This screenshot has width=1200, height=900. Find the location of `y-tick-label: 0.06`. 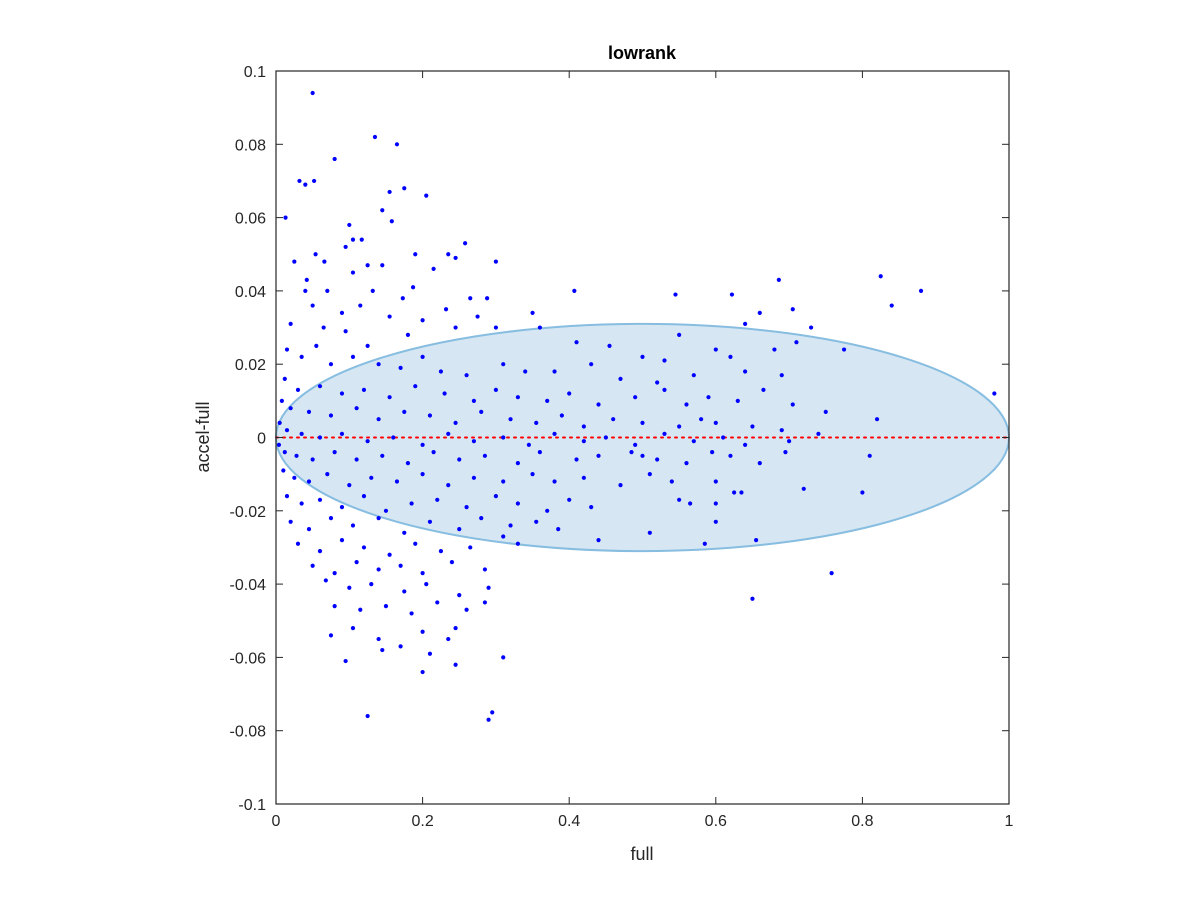

y-tick-label: 0.06 is located at coordinates (250, 219).